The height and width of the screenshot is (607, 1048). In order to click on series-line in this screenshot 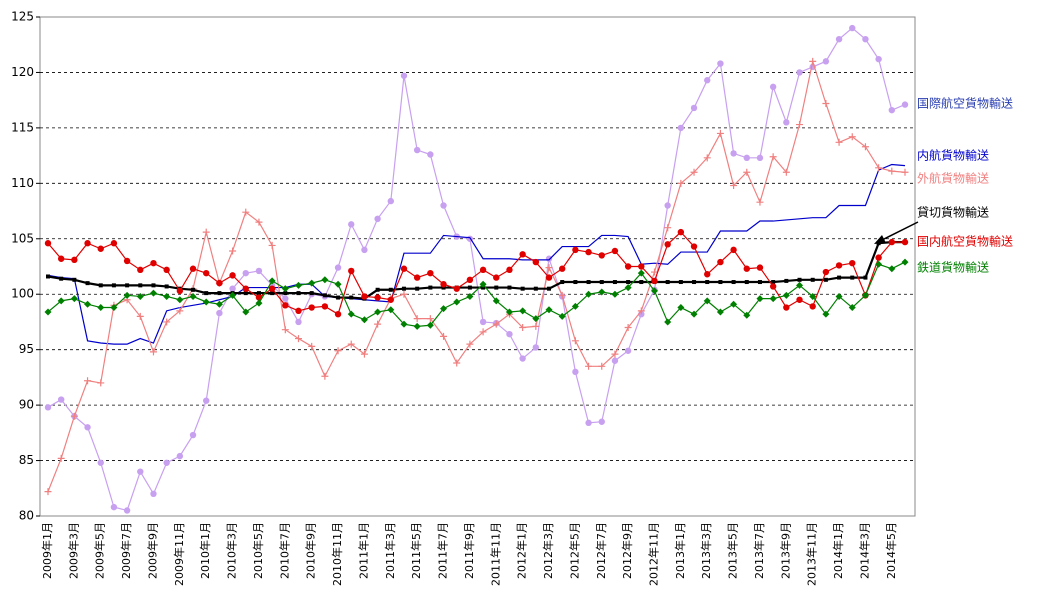, I will do `click(476, 273)`.